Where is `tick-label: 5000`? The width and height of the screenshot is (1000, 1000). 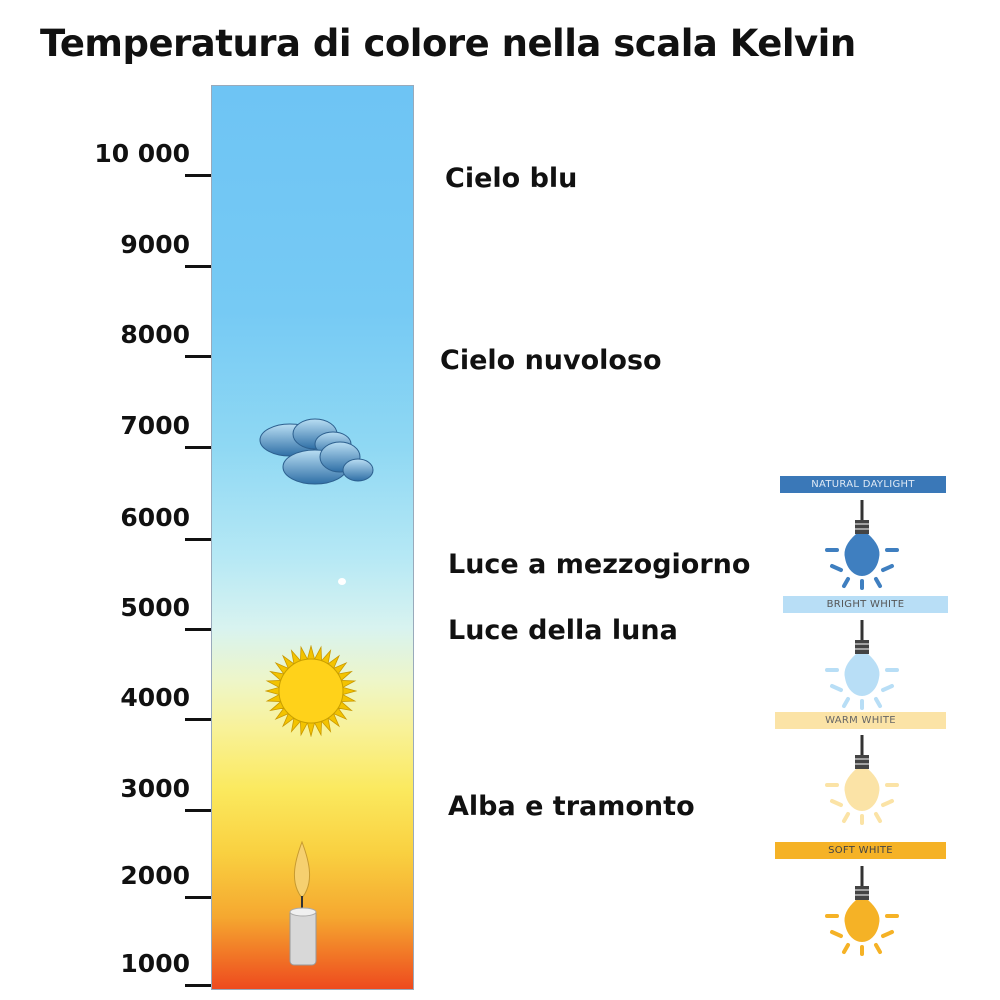 tick-label: 5000 is located at coordinates (155, 607).